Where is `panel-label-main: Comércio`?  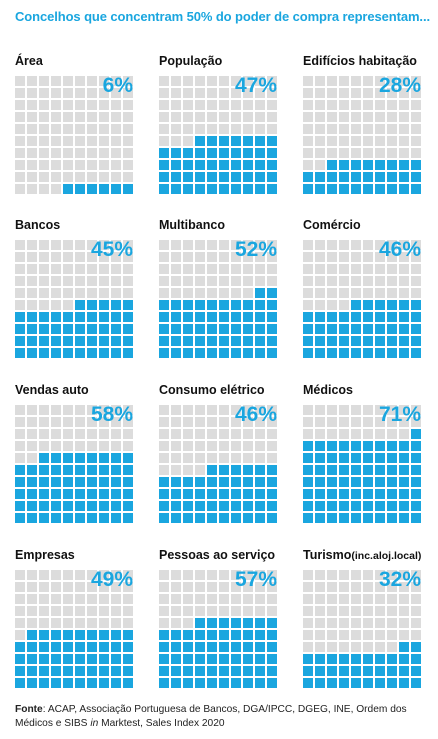
panel-label-main: Comércio is located at coordinates (332, 225).